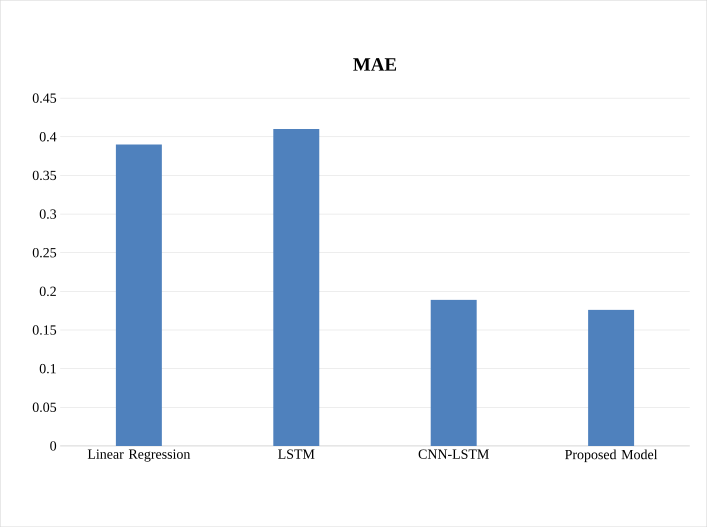 This screenshot has height=527, width=707. Describe the element at coordinates (48, 137) in the screenshot. I see `y-tick-label: 0.4` at that location.